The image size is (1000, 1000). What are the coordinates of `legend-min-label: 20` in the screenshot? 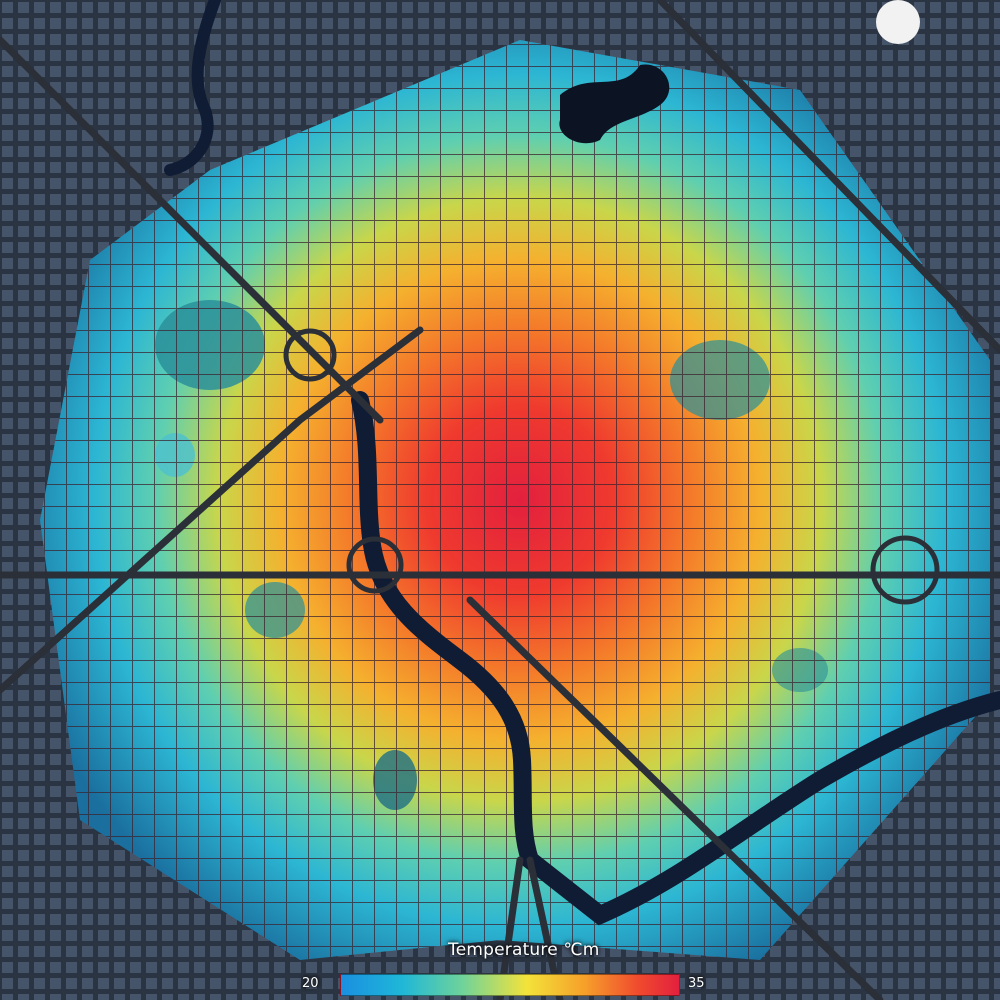 It's located at (310, 983).